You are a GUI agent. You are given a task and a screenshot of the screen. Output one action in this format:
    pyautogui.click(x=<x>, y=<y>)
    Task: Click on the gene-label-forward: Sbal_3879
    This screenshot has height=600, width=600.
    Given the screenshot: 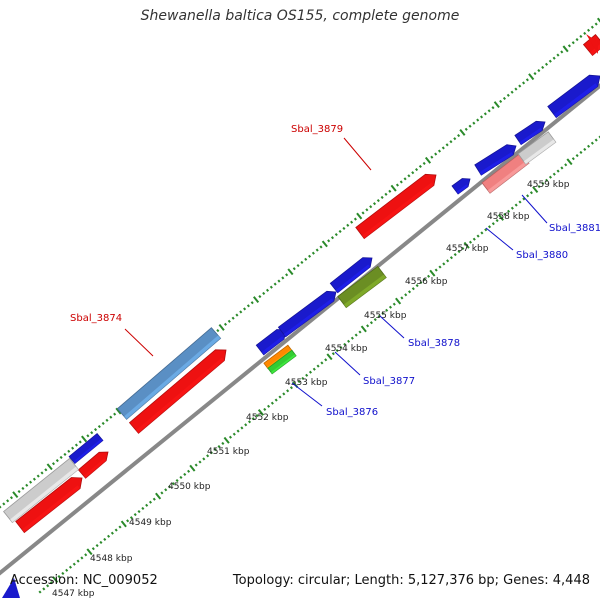 What is the action you would take?
    pyautogui.click(x=317, y=129)
    